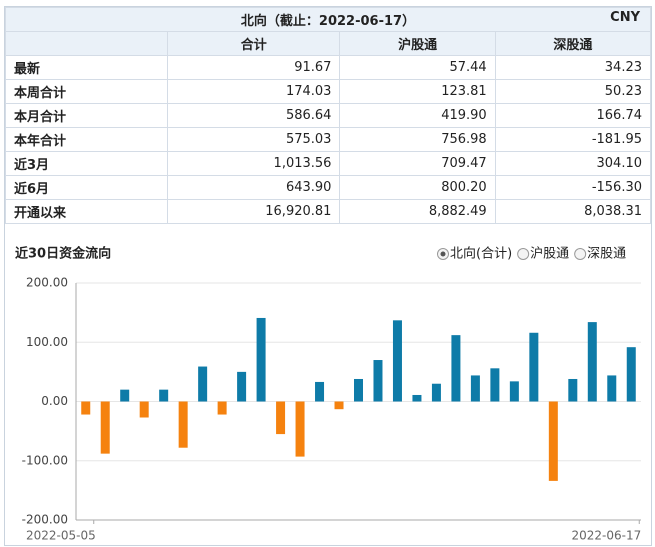 Image resolution: width=655 pixels, height=547 pixels. Describe the element at coordinates (86, 139) in the screenshot. I see `row-label: 本年合计` at that location.